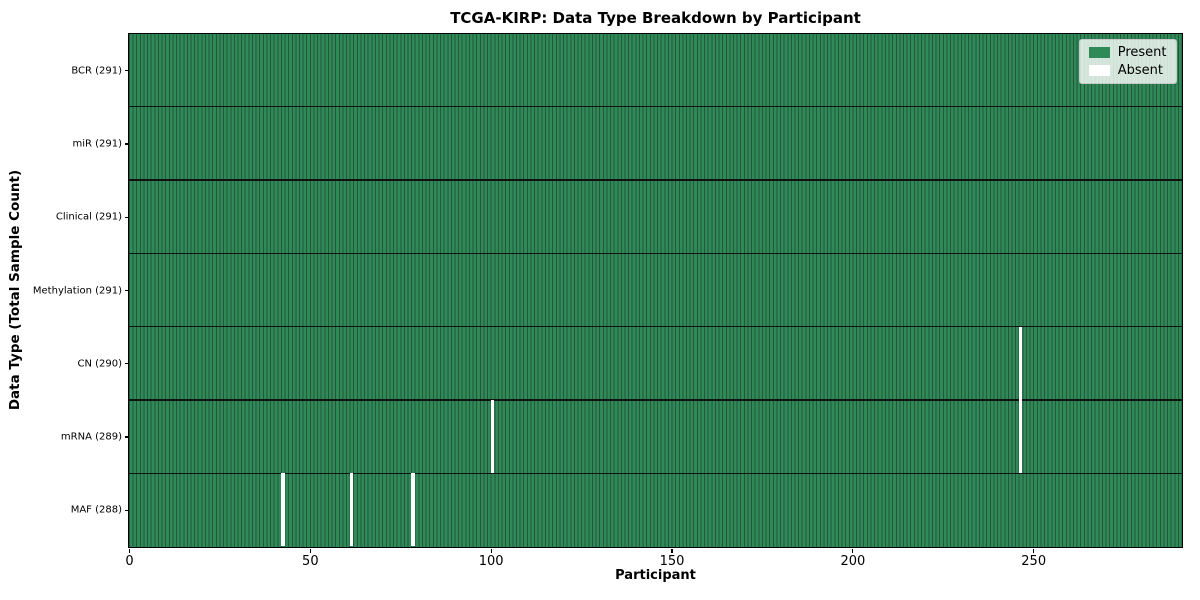  What do you see at coordinates (491, 561) in the screenshot?
I see `x-tick-label: 100` at bounding box center [491, 561].